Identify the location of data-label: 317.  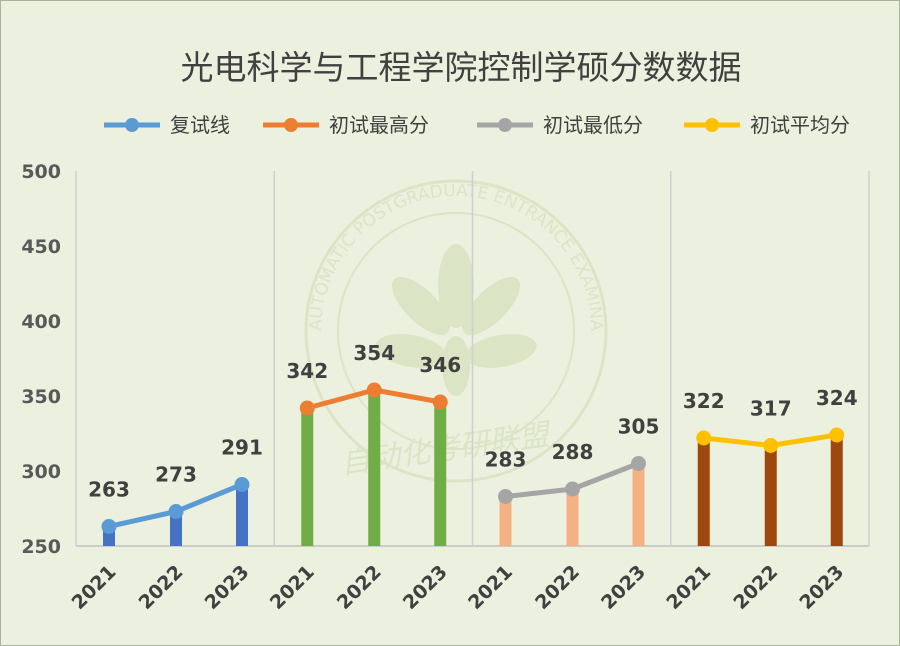
(771, 409).